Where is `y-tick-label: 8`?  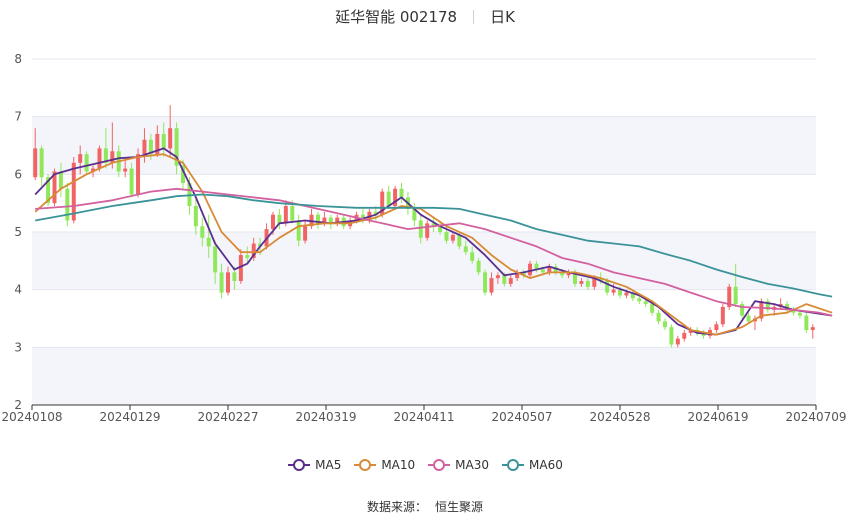
y-tick-label: 8 is located at coordinates (18, 59).